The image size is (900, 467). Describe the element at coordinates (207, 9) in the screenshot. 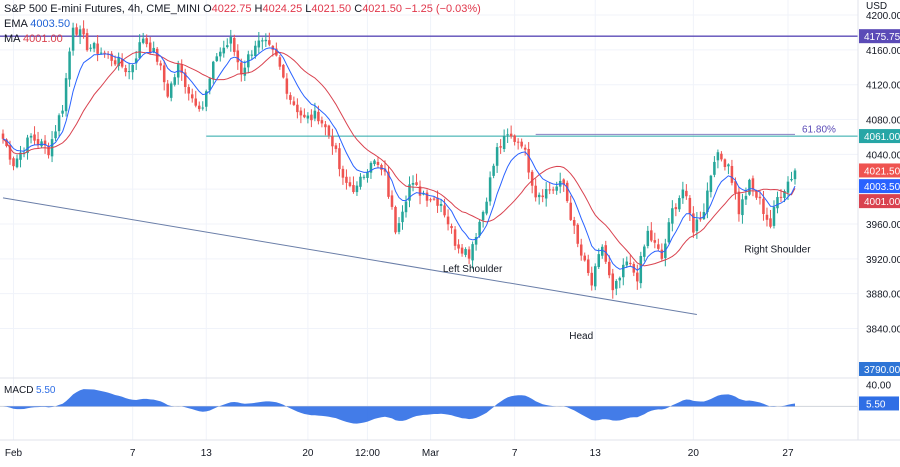

I see `open-label: O` at that location.